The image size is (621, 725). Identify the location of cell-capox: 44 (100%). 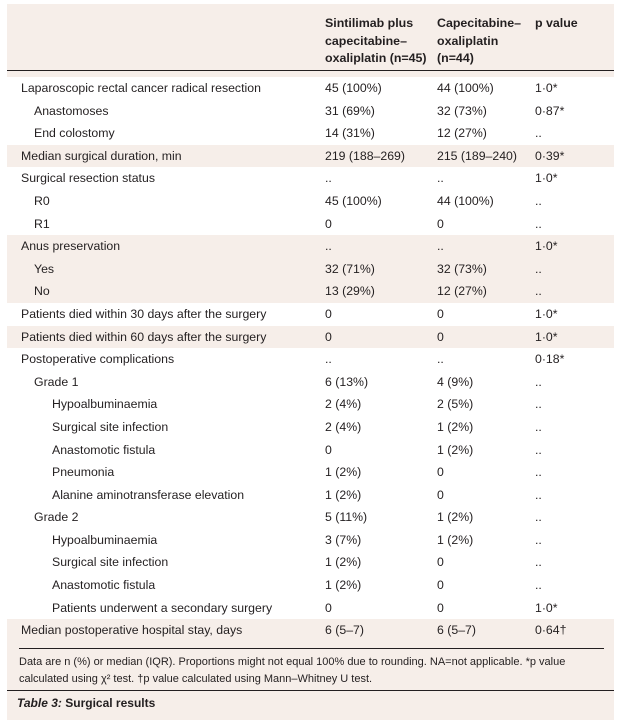
(465, 88).